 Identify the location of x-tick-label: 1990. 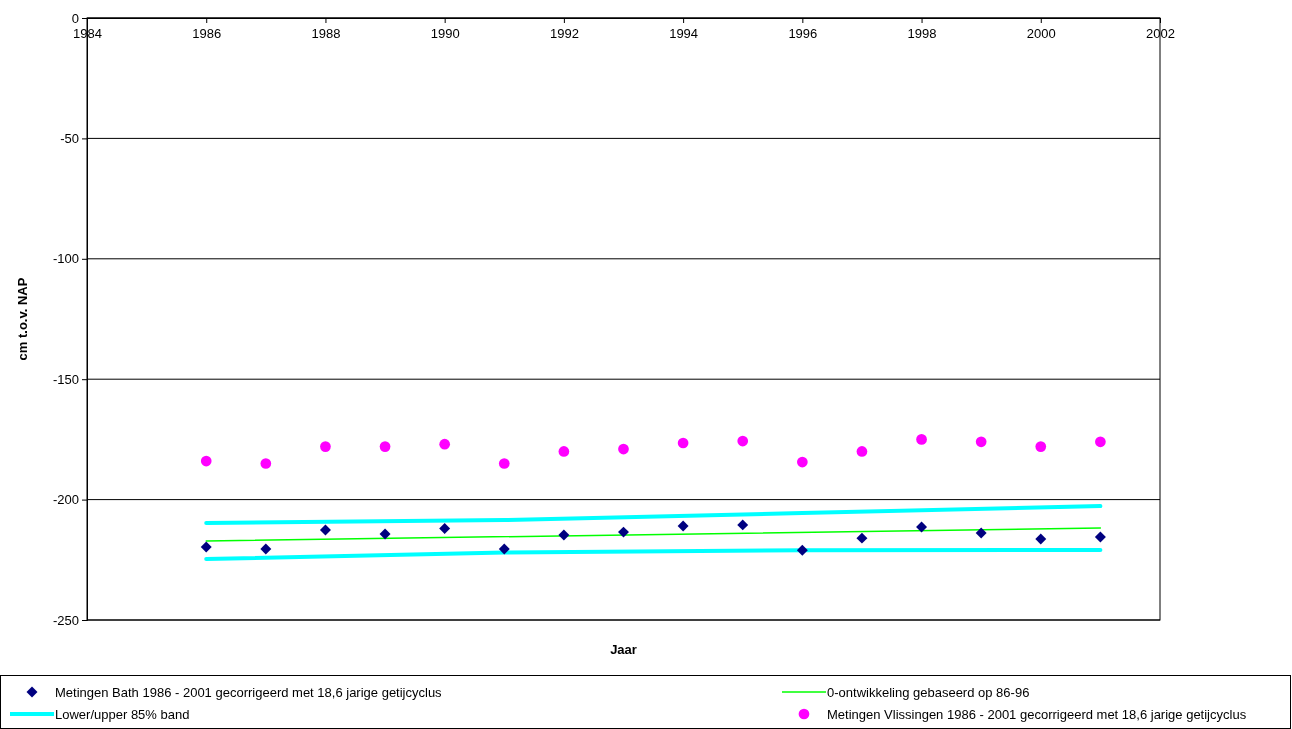
(445, 33).